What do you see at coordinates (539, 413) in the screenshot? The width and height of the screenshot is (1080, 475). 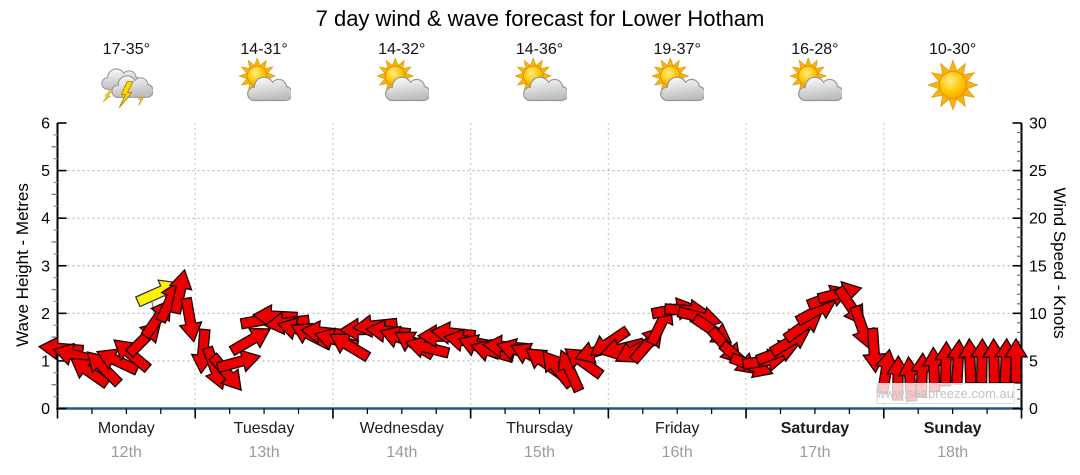 I see `bottom-axis-ticks` at bounding box center [539, 413].